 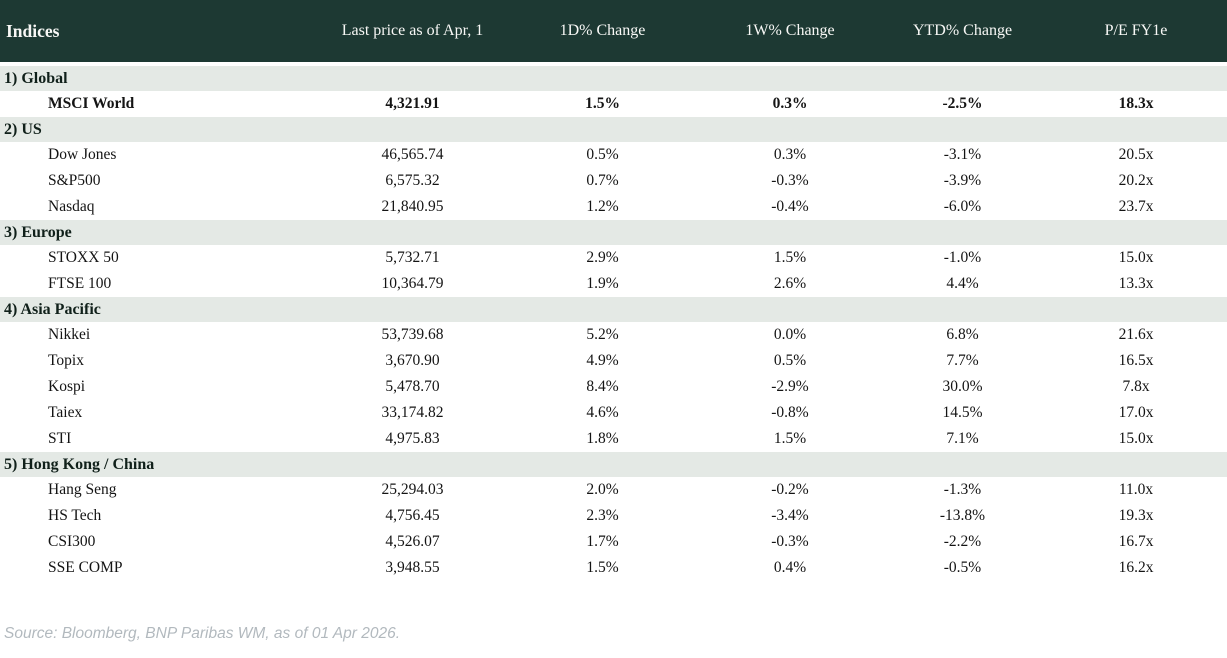 I want to click on table-row: Taiex 33,174.82 4.6% -0.8% 14.5% 17.0x, so click(x=613, y=413).